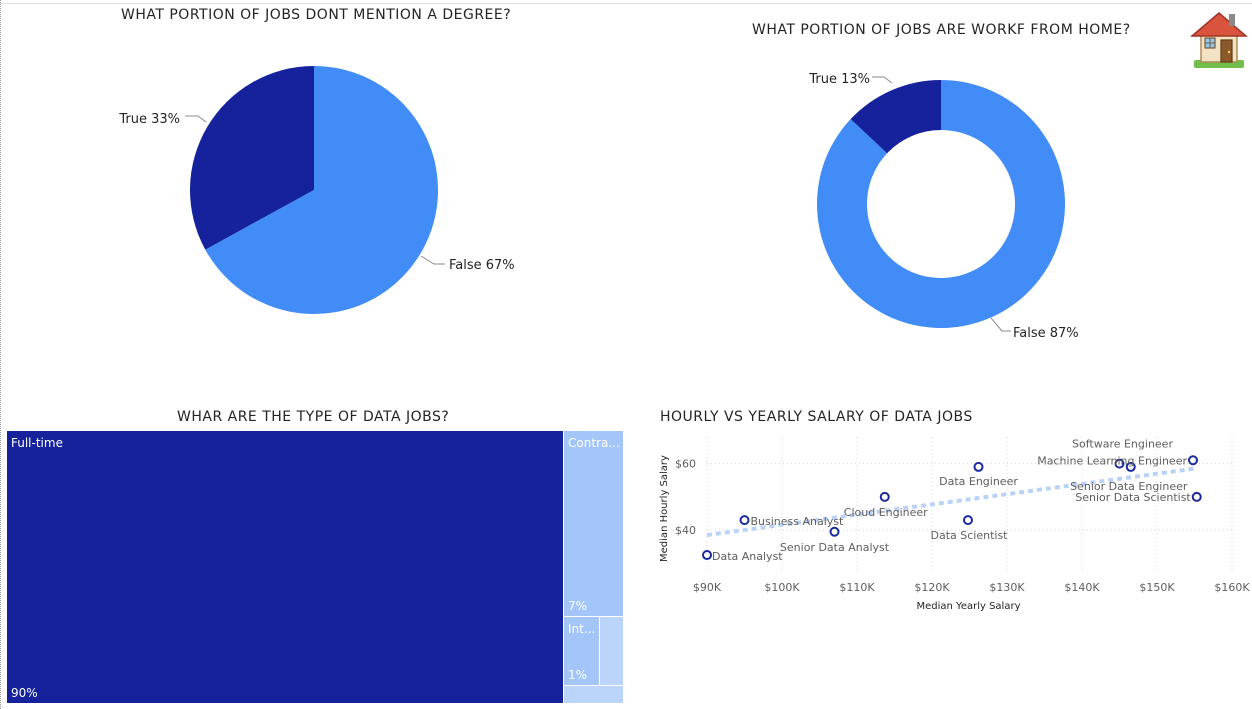  Describe the element at coordinates (747, 556) in the screenshot. I see `scatter-label-data-analyst: Data Analyst` at that location.